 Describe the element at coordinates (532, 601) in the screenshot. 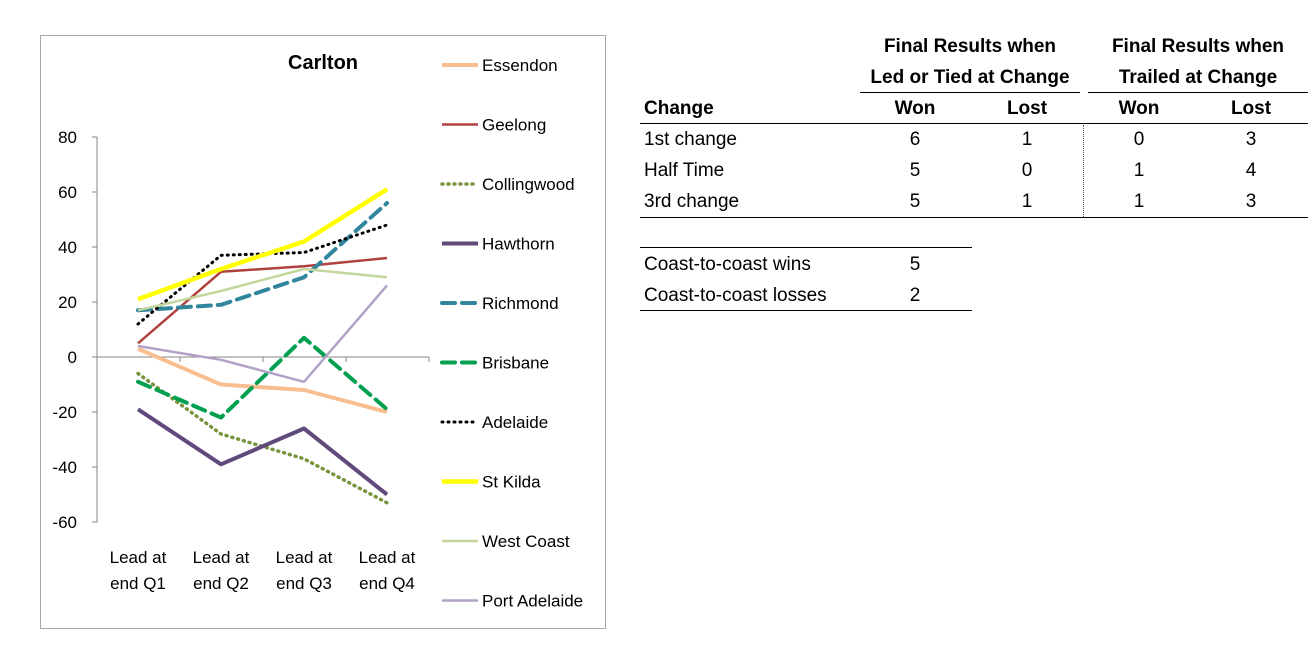

I see `legend-entry: Port Adelaide` at that location.